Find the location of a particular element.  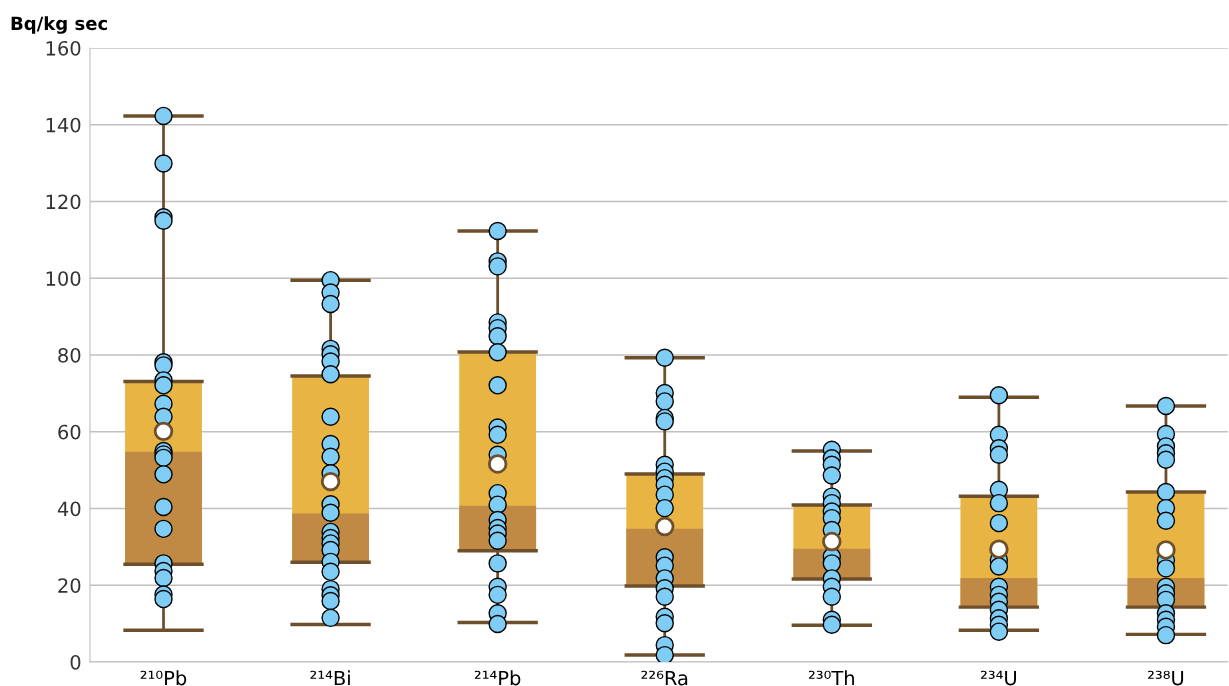

x-tick-label: ²¹⁴Bi is located at coordinates (330, 678).